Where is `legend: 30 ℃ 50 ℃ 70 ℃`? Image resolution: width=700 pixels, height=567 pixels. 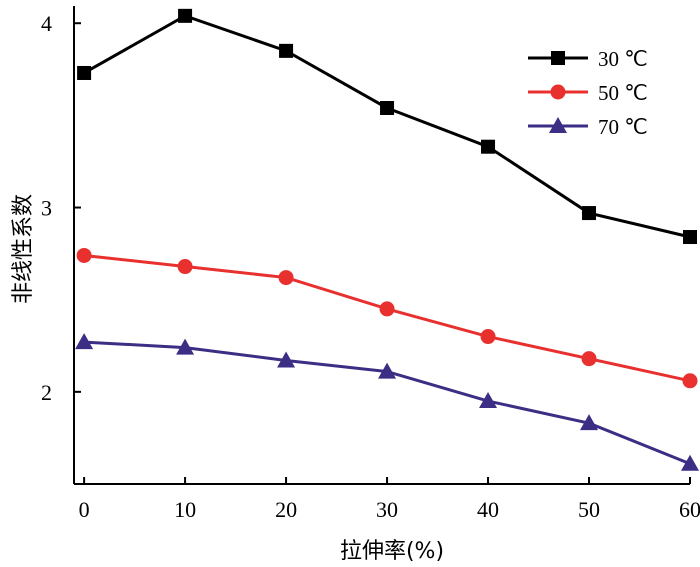
legend: 30 ℃ 50 ℃ 70 ℃ is located at coordinates (588, 93).